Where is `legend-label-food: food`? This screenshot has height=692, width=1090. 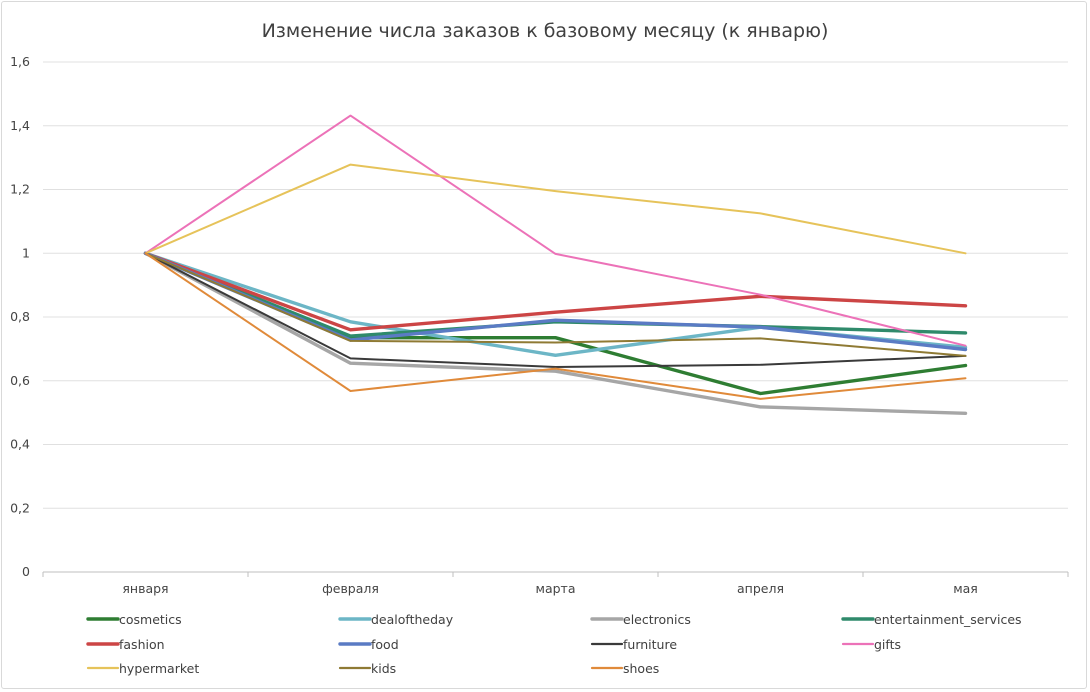
legend-label-food: food is located at coordinates (385, 644).